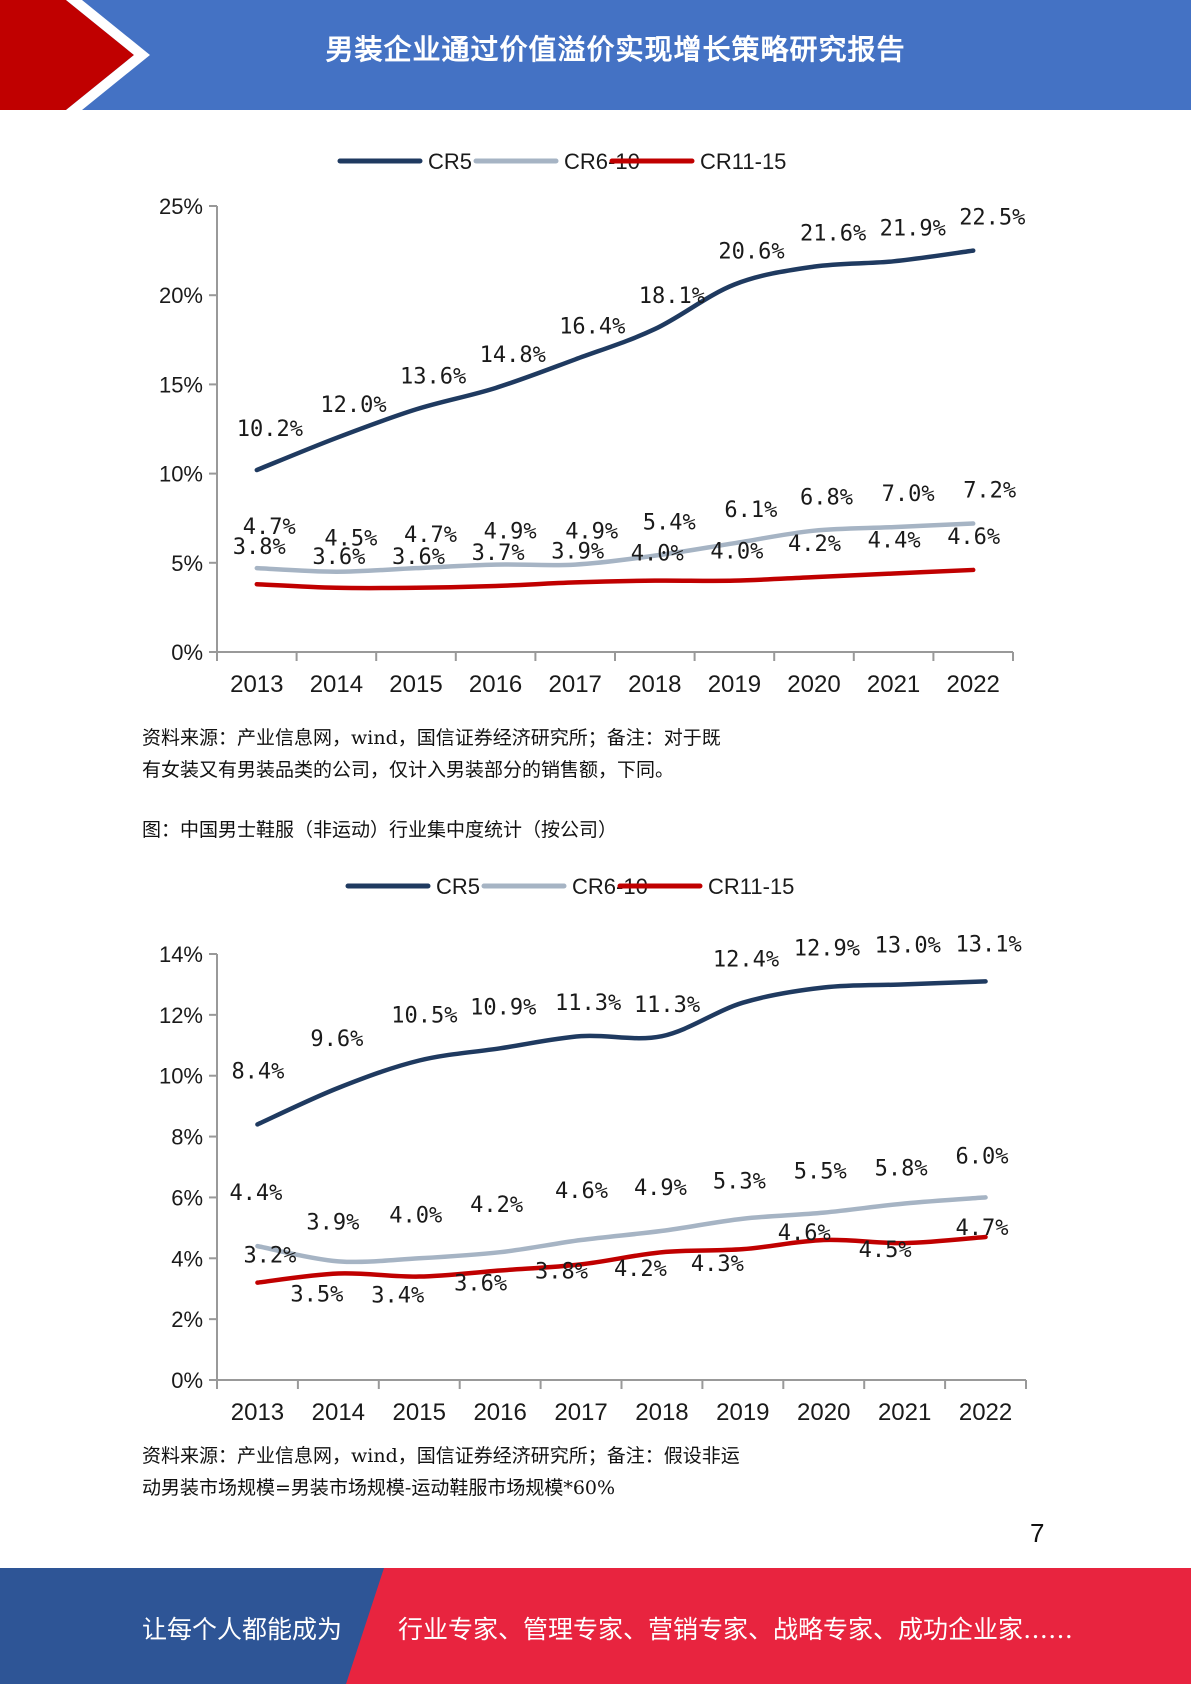 The width and height of the screenshot is (1191, 1684). I want to click on source-note-2-line-2: 动男装市场规模=男装市场规模-运动鞋服市场规模*60%, so click(379, 1488).